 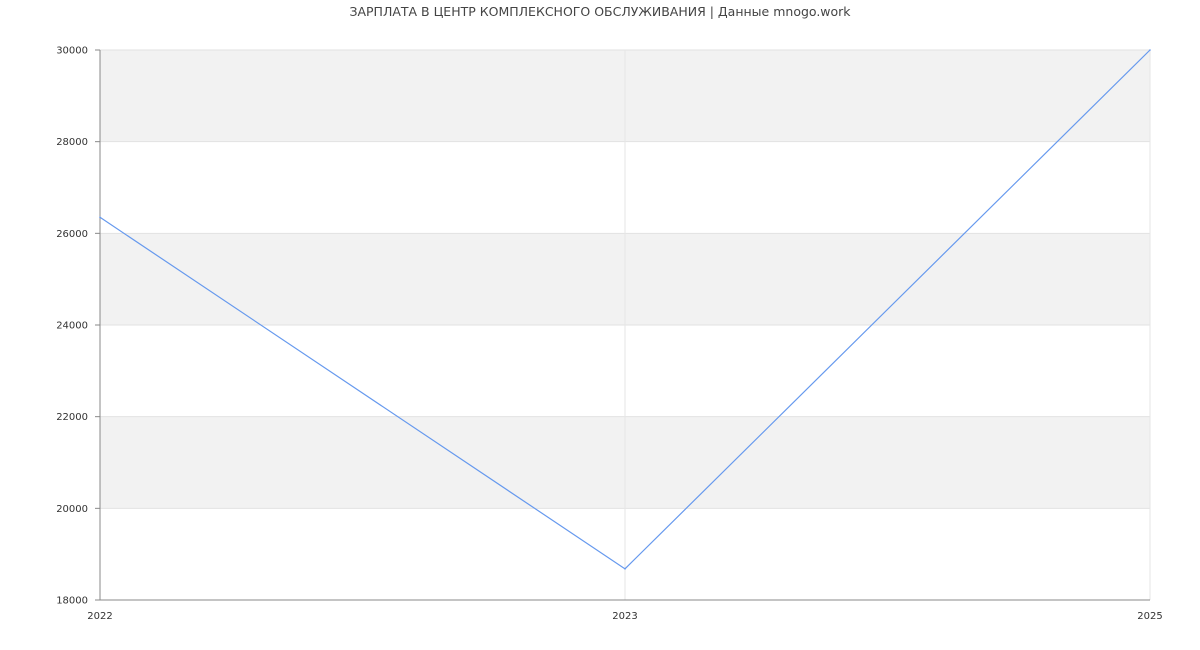 What do you see at coordinates (72, 601) in the screenshot?
I see `y-tick-label: 18000` at bounding box center [72, 601].